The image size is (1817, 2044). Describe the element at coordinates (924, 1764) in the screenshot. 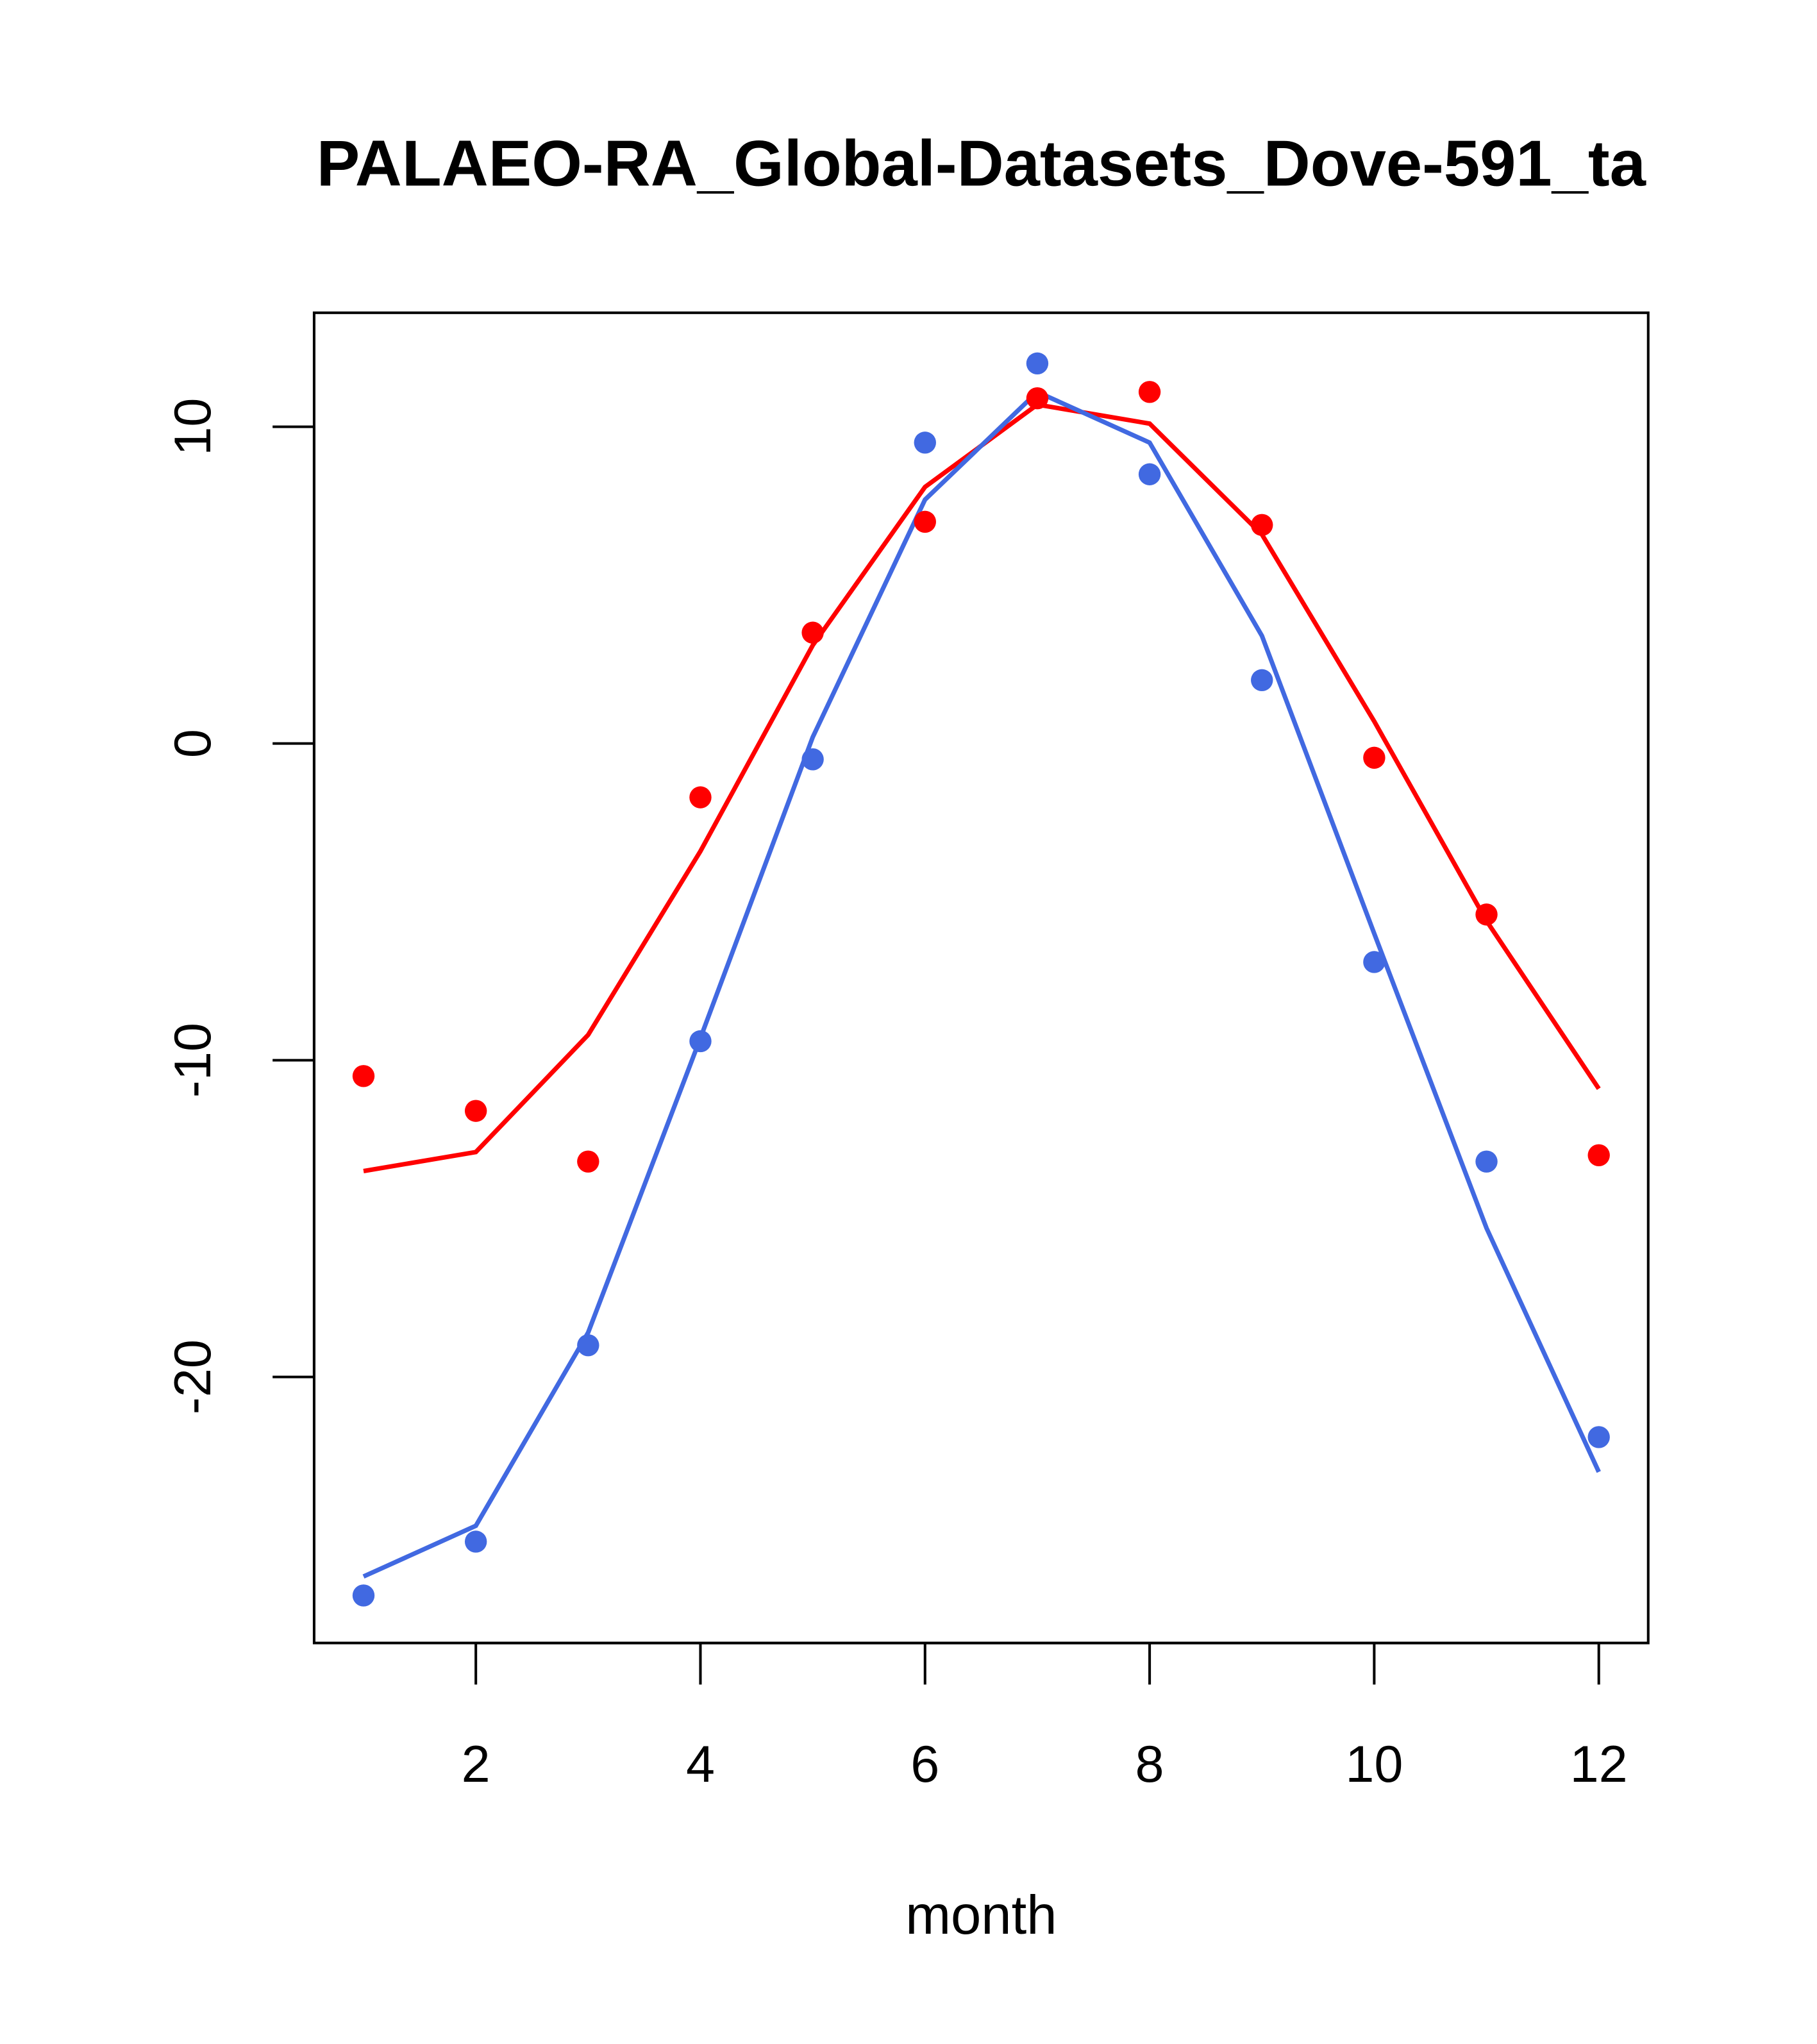

I see `x-tick-label: 6` at that location.